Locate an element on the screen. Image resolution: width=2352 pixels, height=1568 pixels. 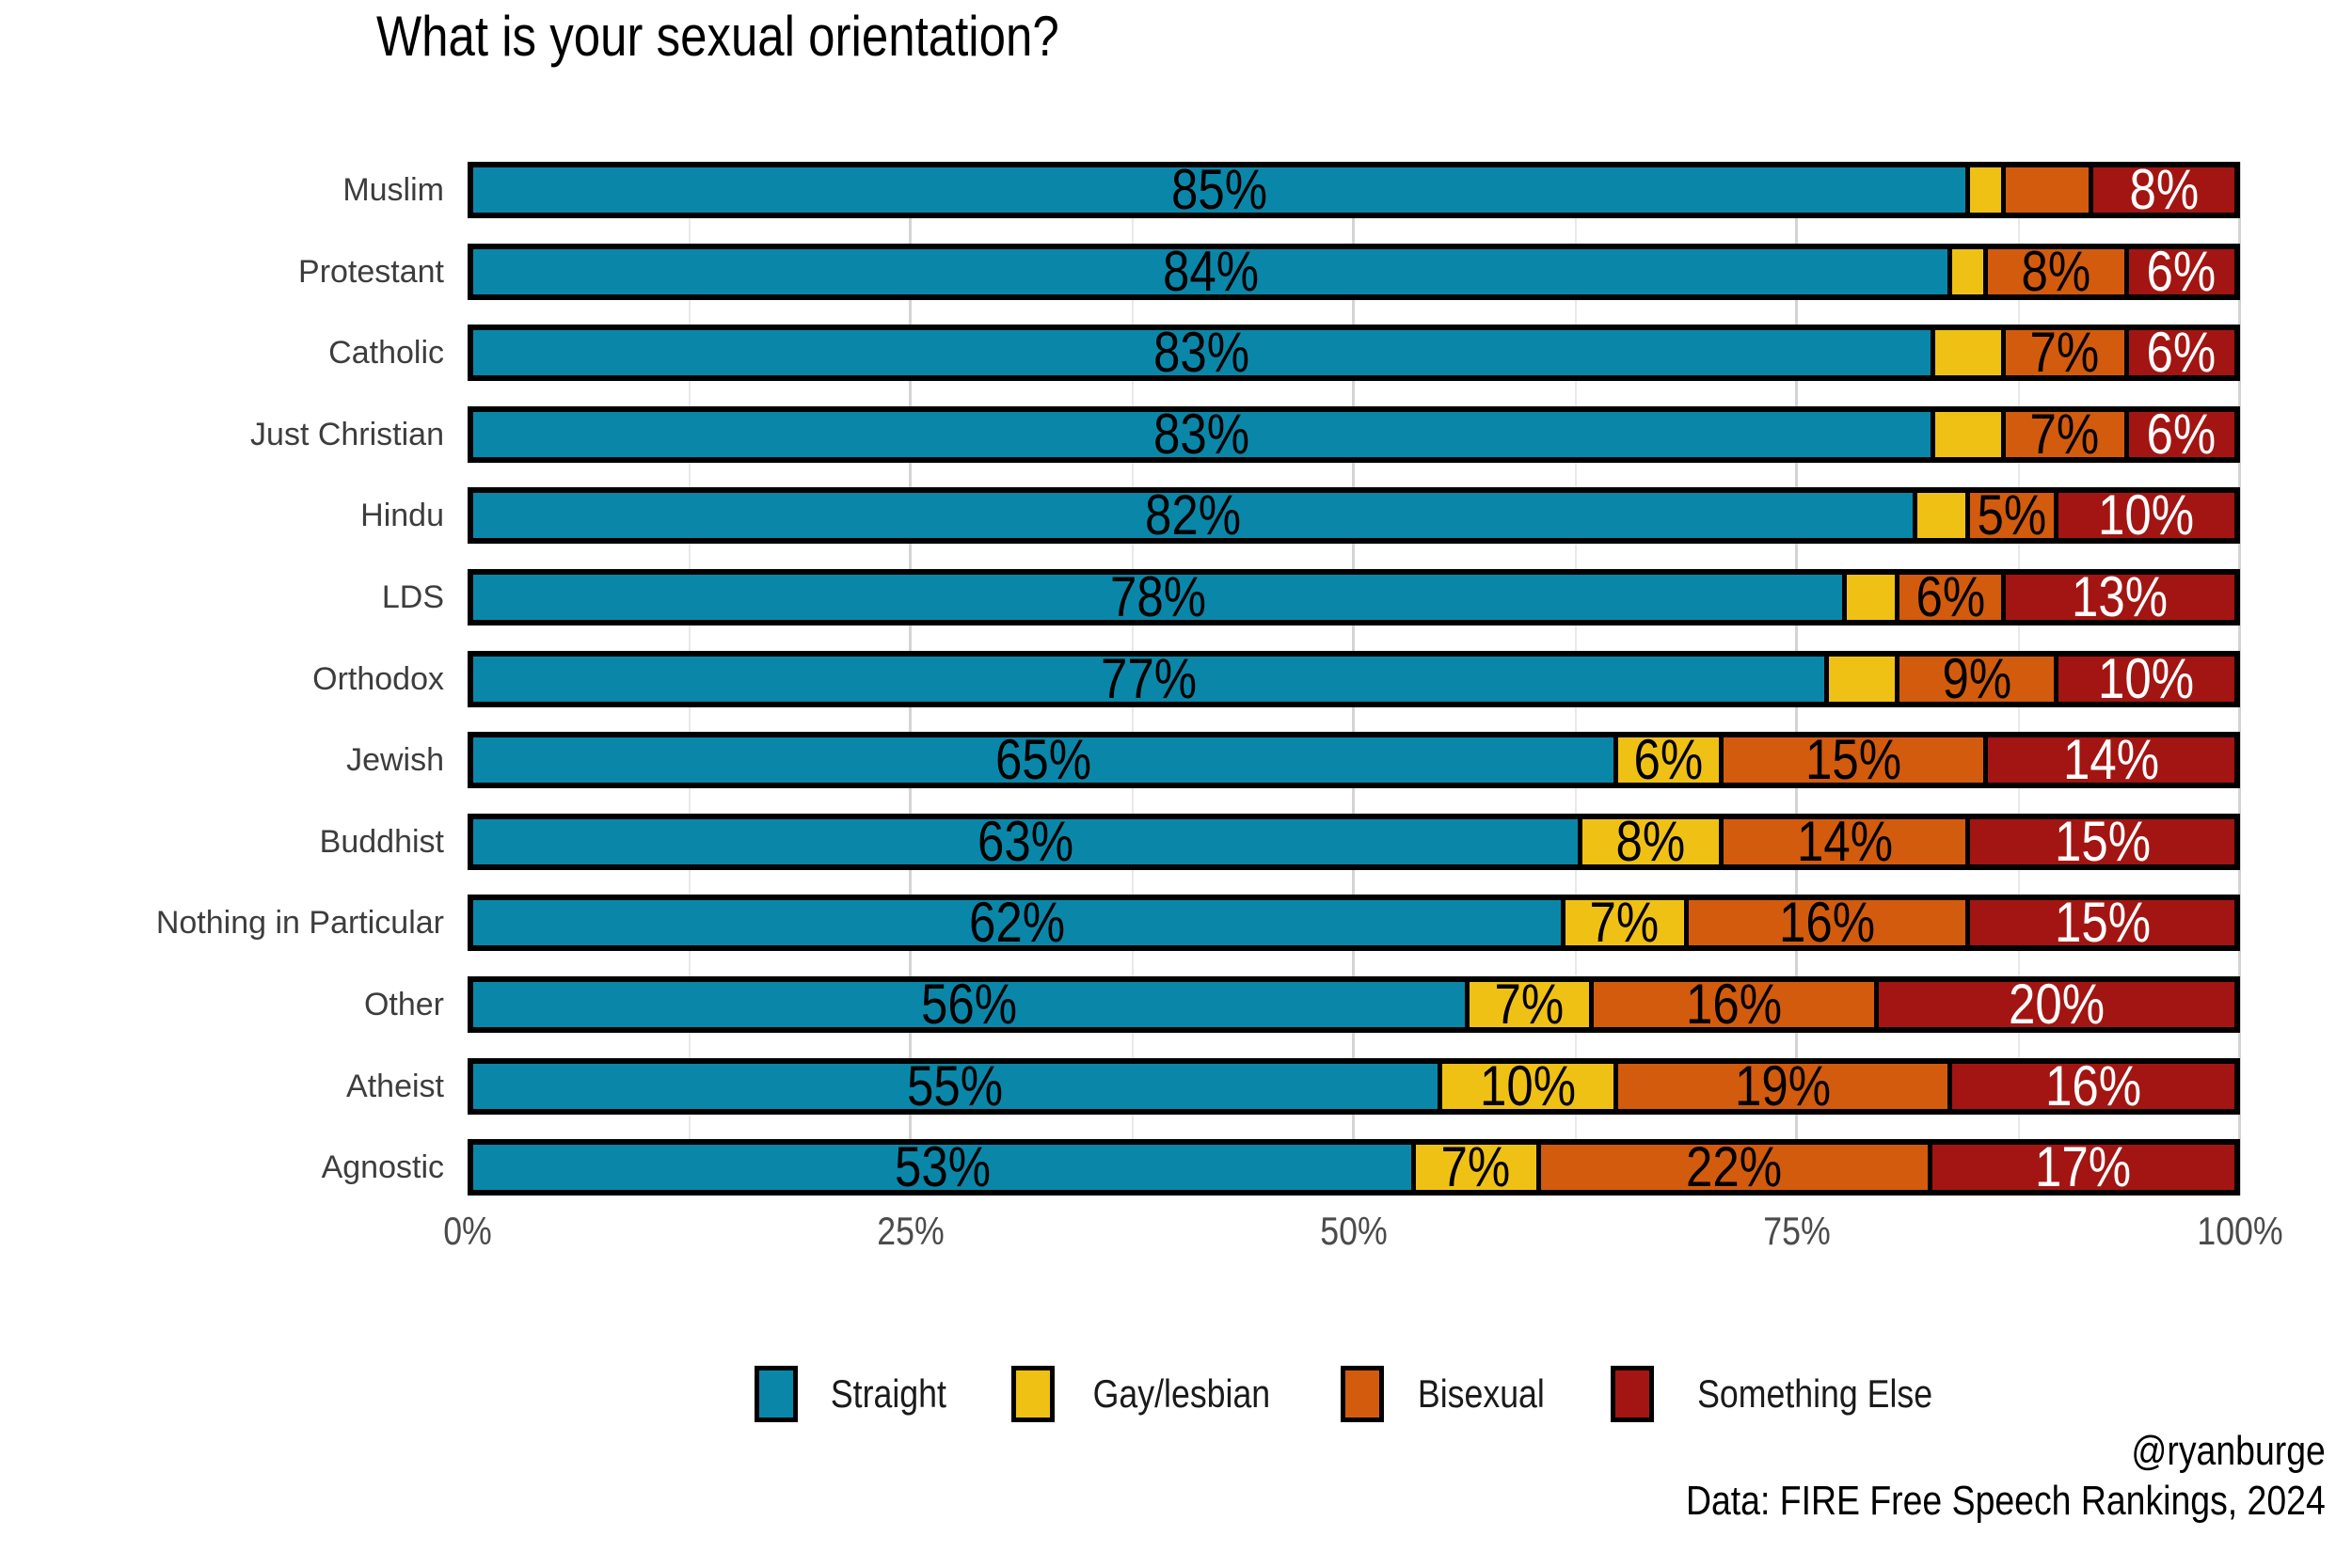
bar-row: 53% 7% 22% 17% is located at coordinates (1354, 1167).